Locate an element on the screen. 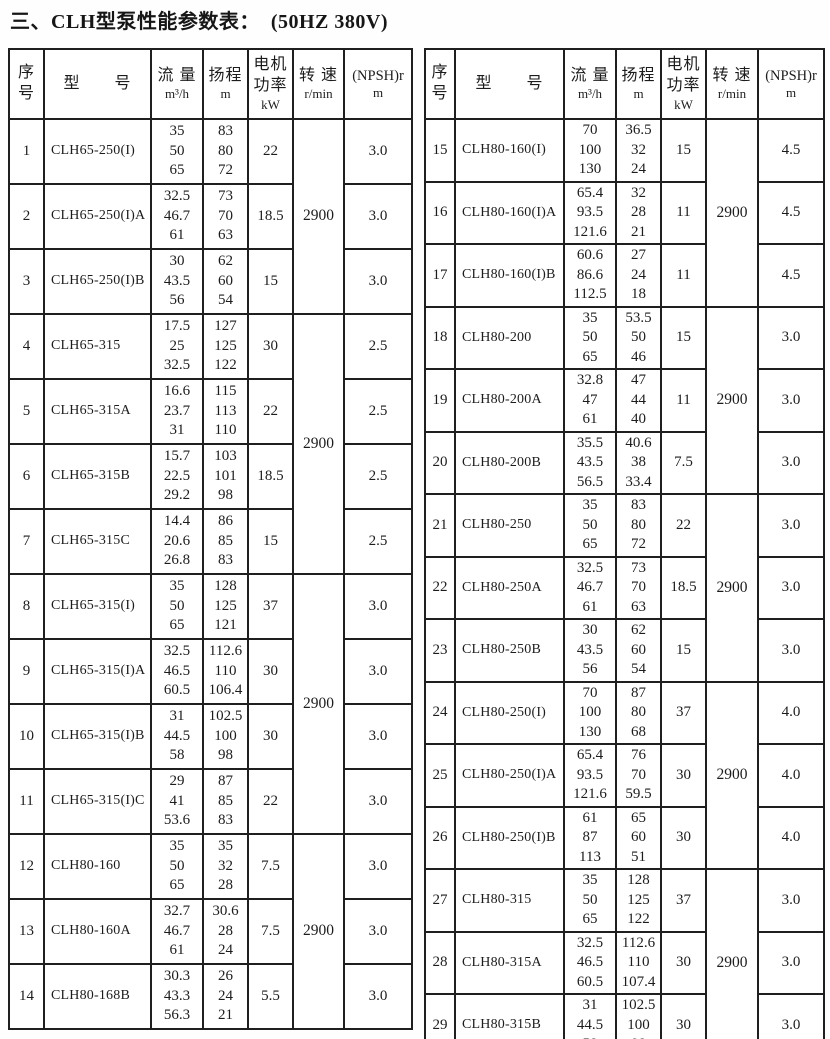 This screenshot has width=830, height=1039. cell-flow: 30.3 43.3 56.3 is located at coordinates (177, 996).